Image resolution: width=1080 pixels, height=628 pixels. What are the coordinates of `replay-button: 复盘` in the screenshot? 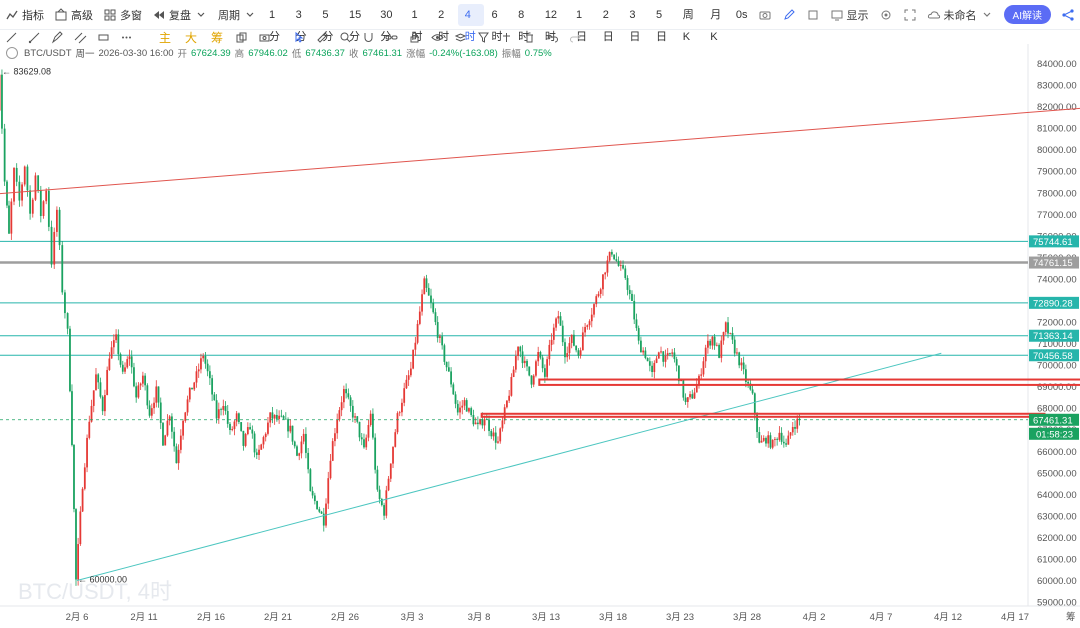 It's located at (180, 15).